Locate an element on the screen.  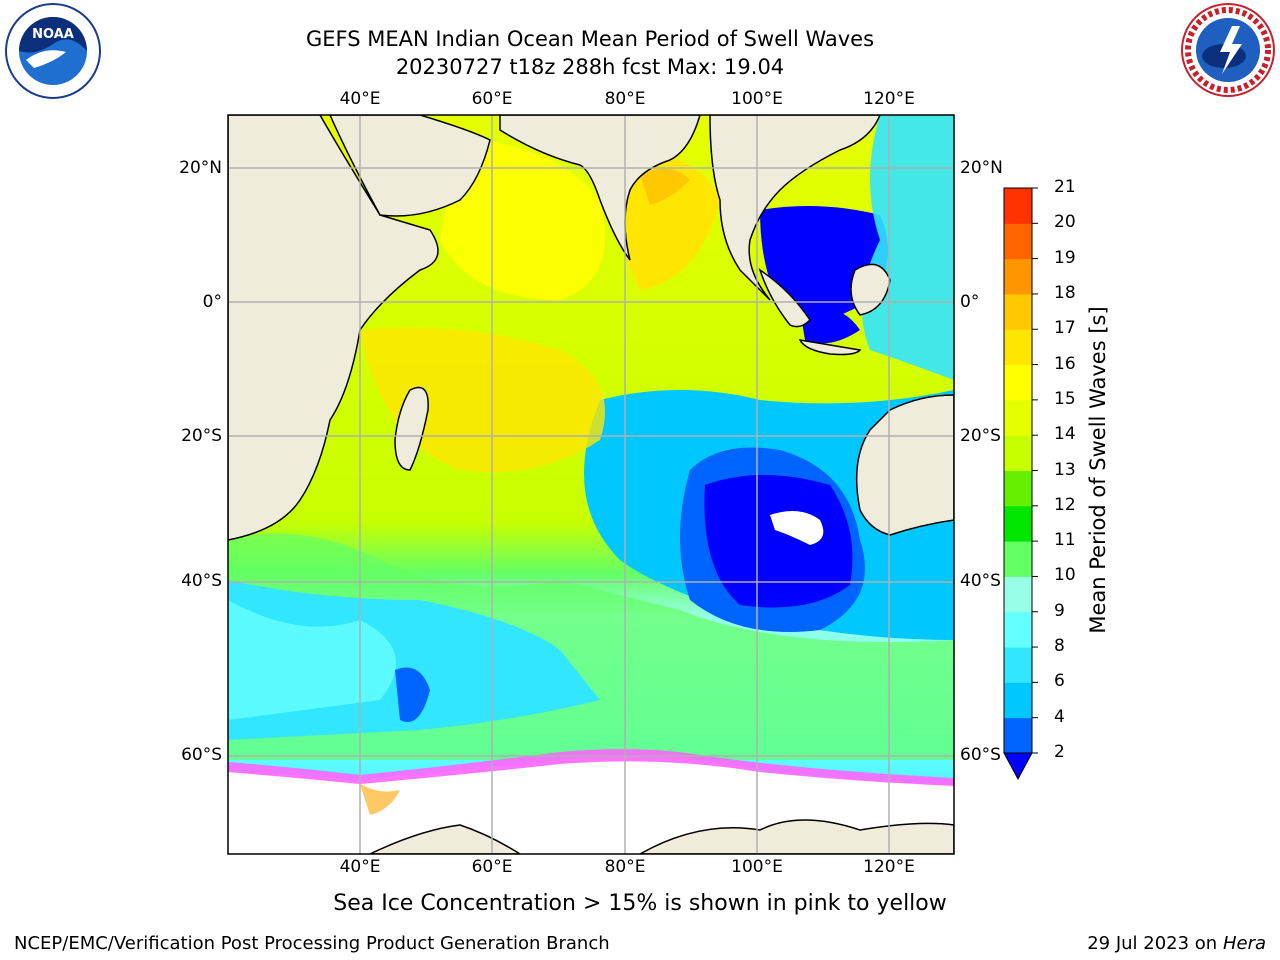
colorbar-tick-label: 2 is located at coordinates (1059, 752).